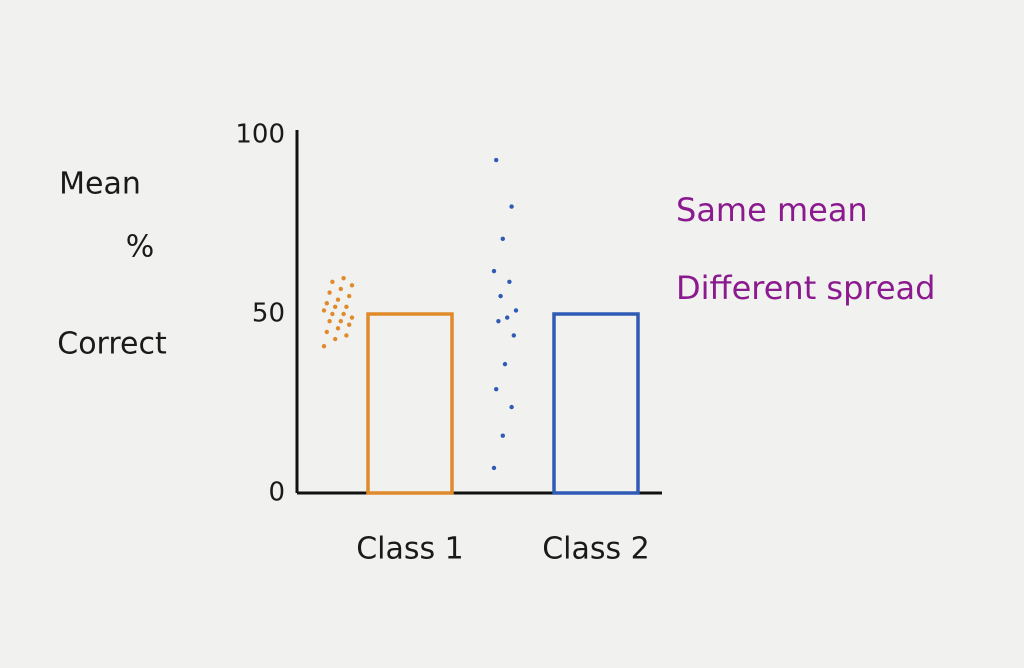 Image resolution: width=1024 pixels, height=668 pixels. I want to click on y-axis-label: Mean, so click(100, 184).